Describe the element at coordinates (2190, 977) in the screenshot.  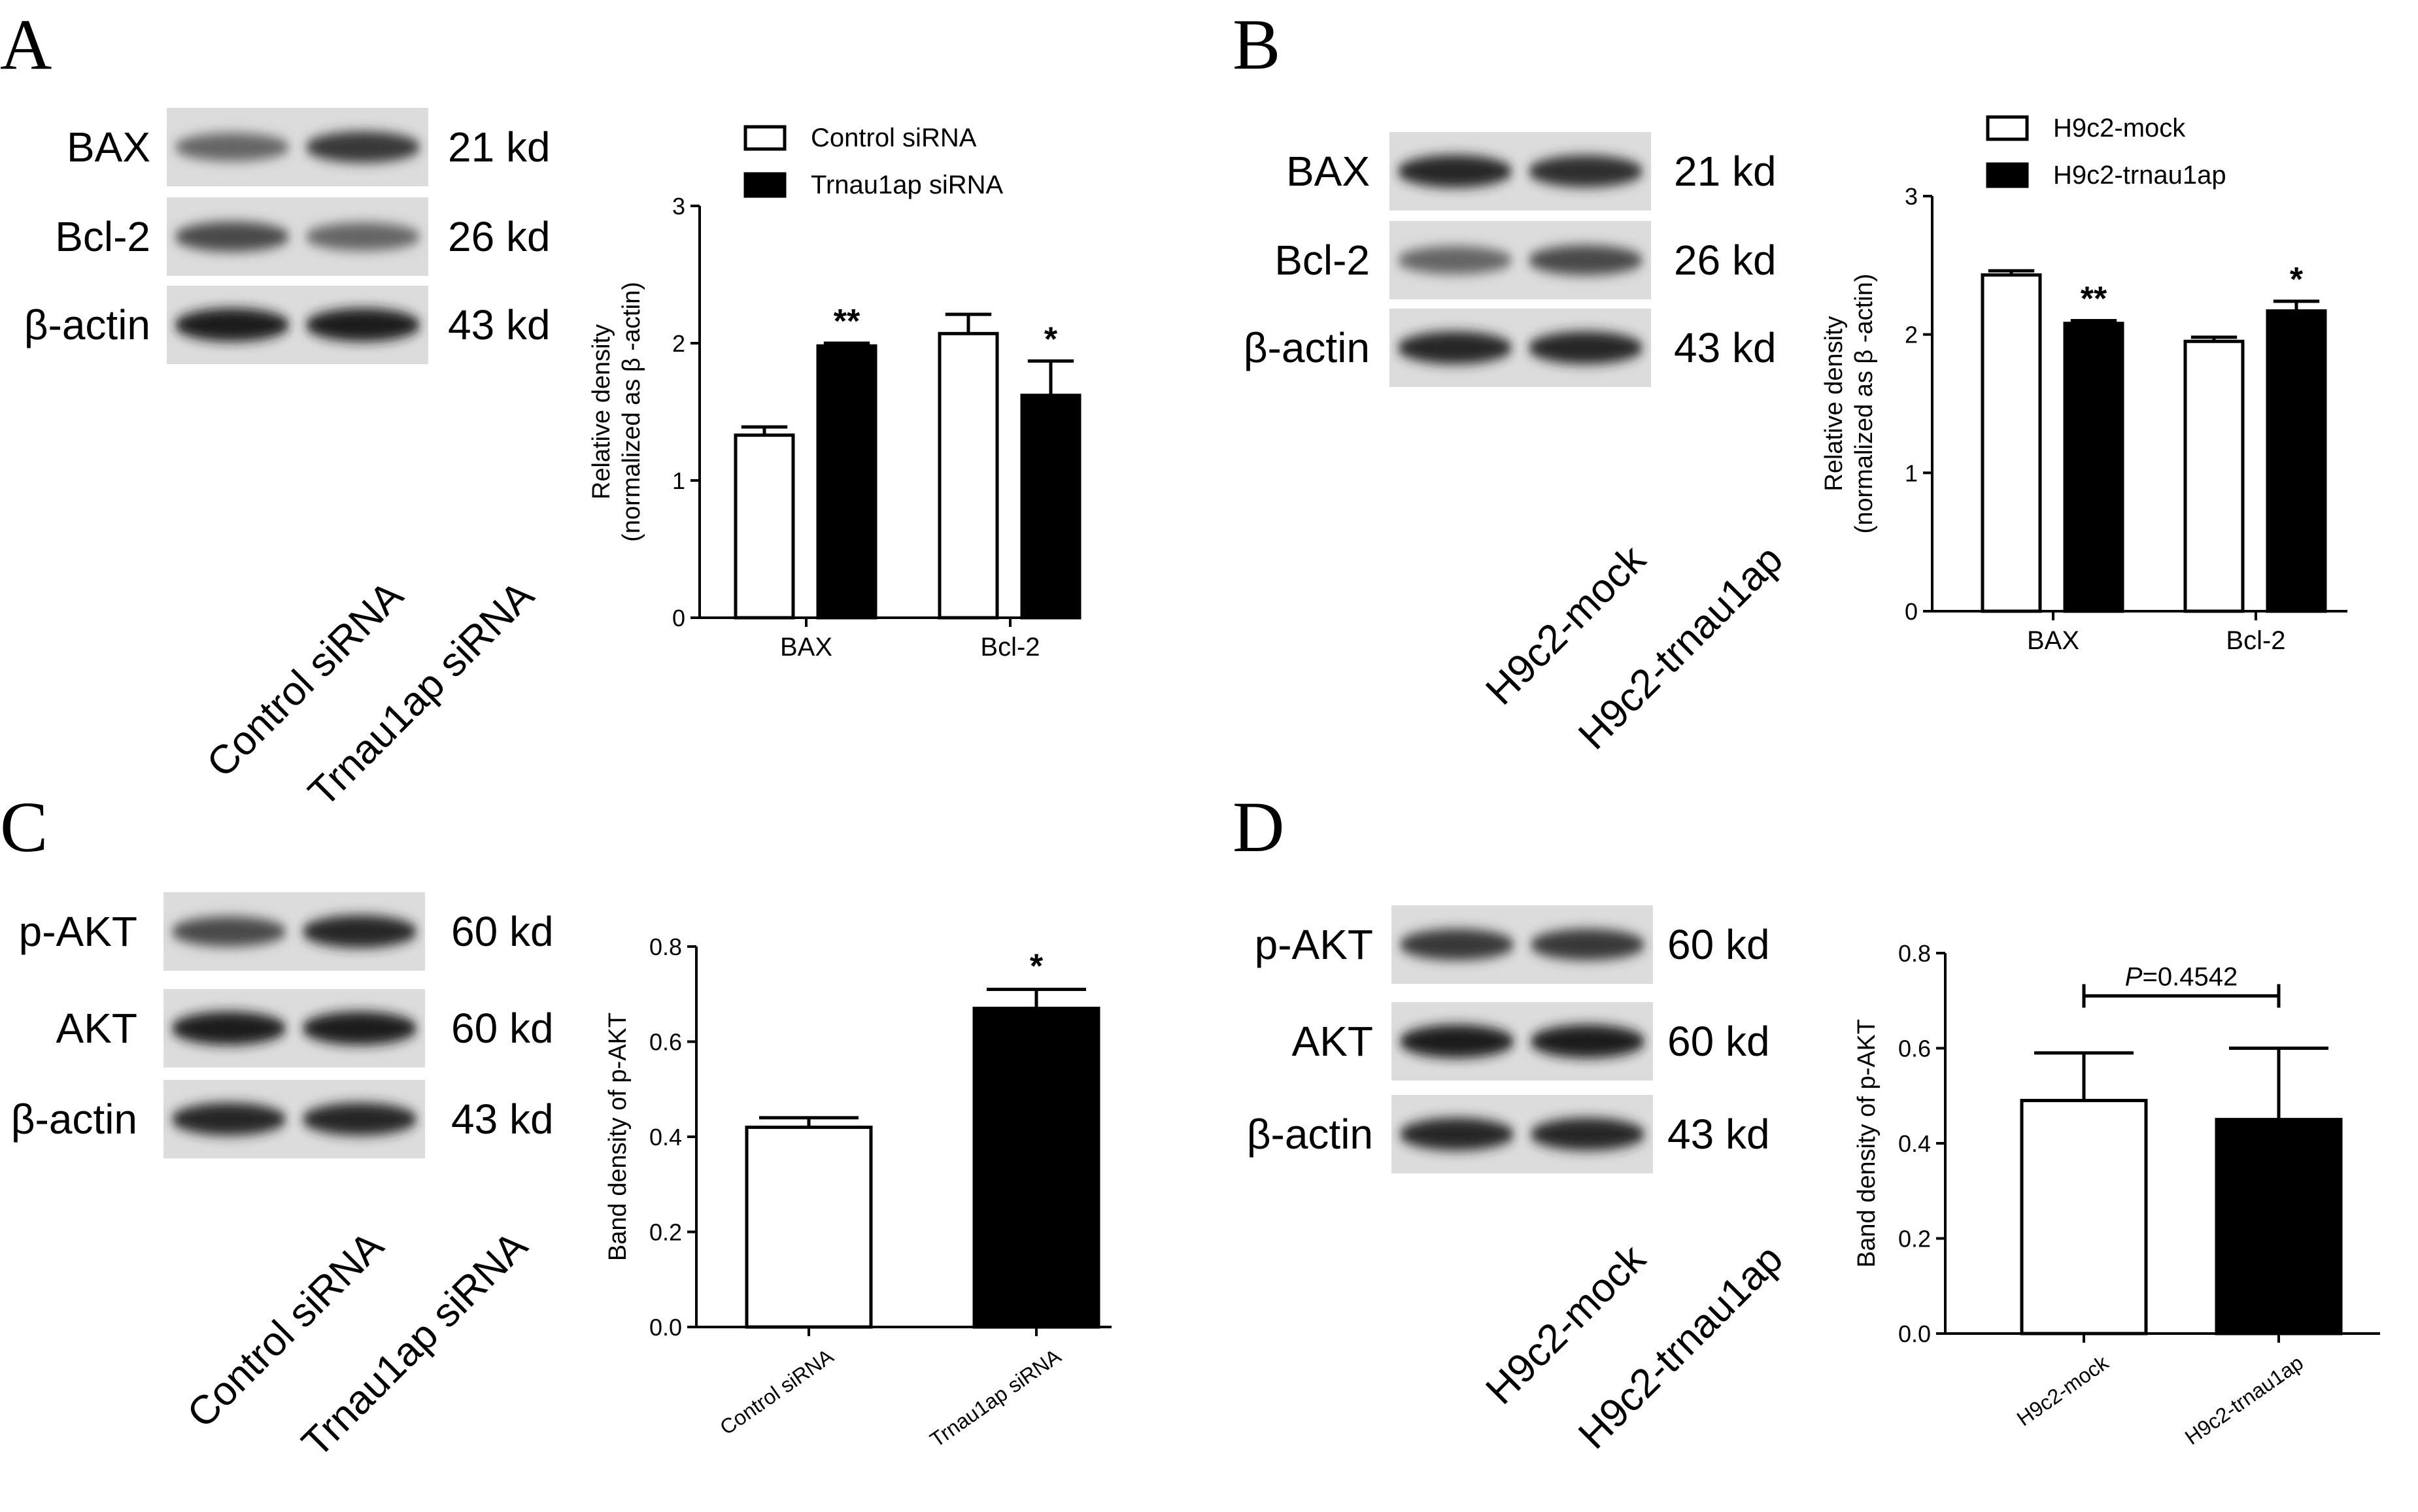
I see `p-value-number: =0.4542` at that location.